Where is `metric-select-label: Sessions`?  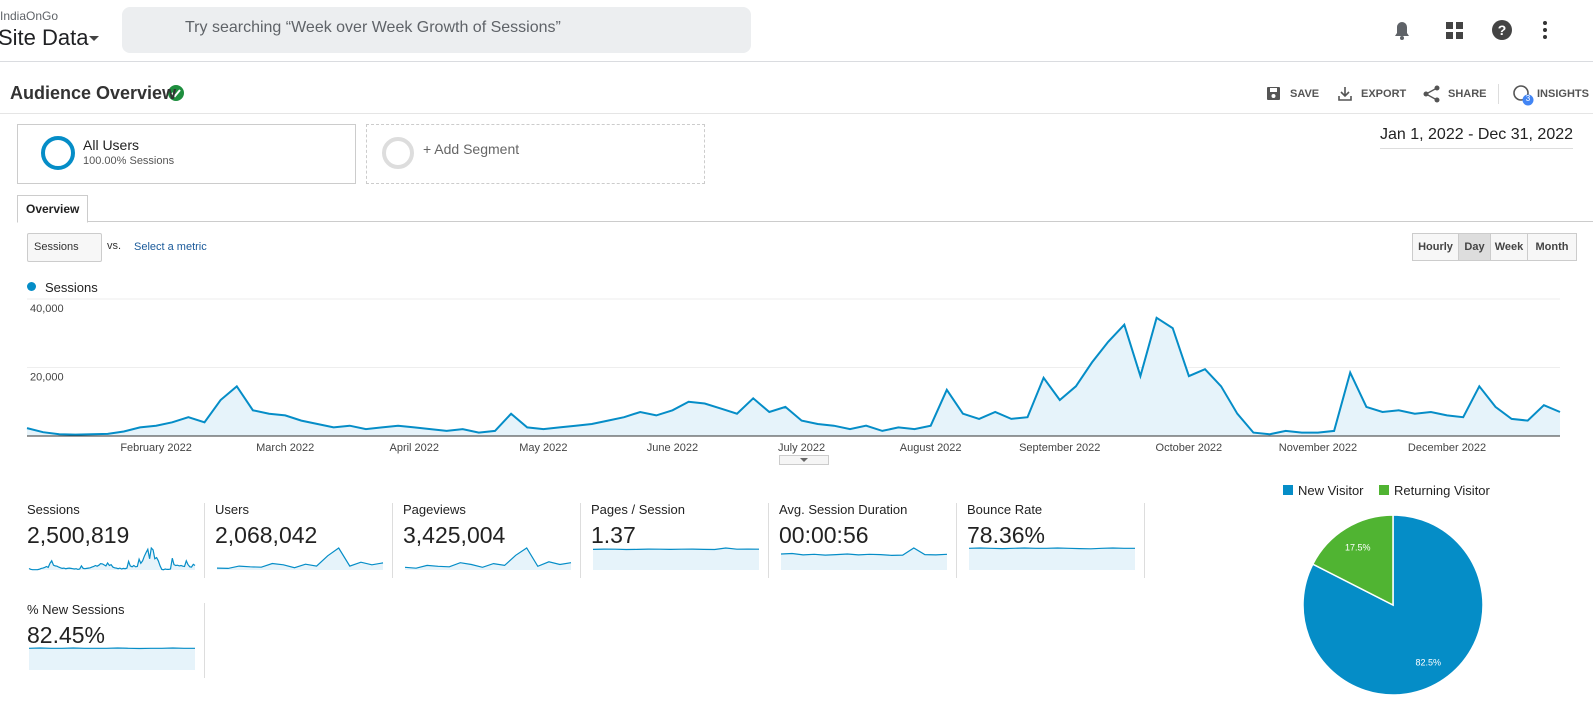
metric-select-label: Sessions is located at coordinates (56, 247).